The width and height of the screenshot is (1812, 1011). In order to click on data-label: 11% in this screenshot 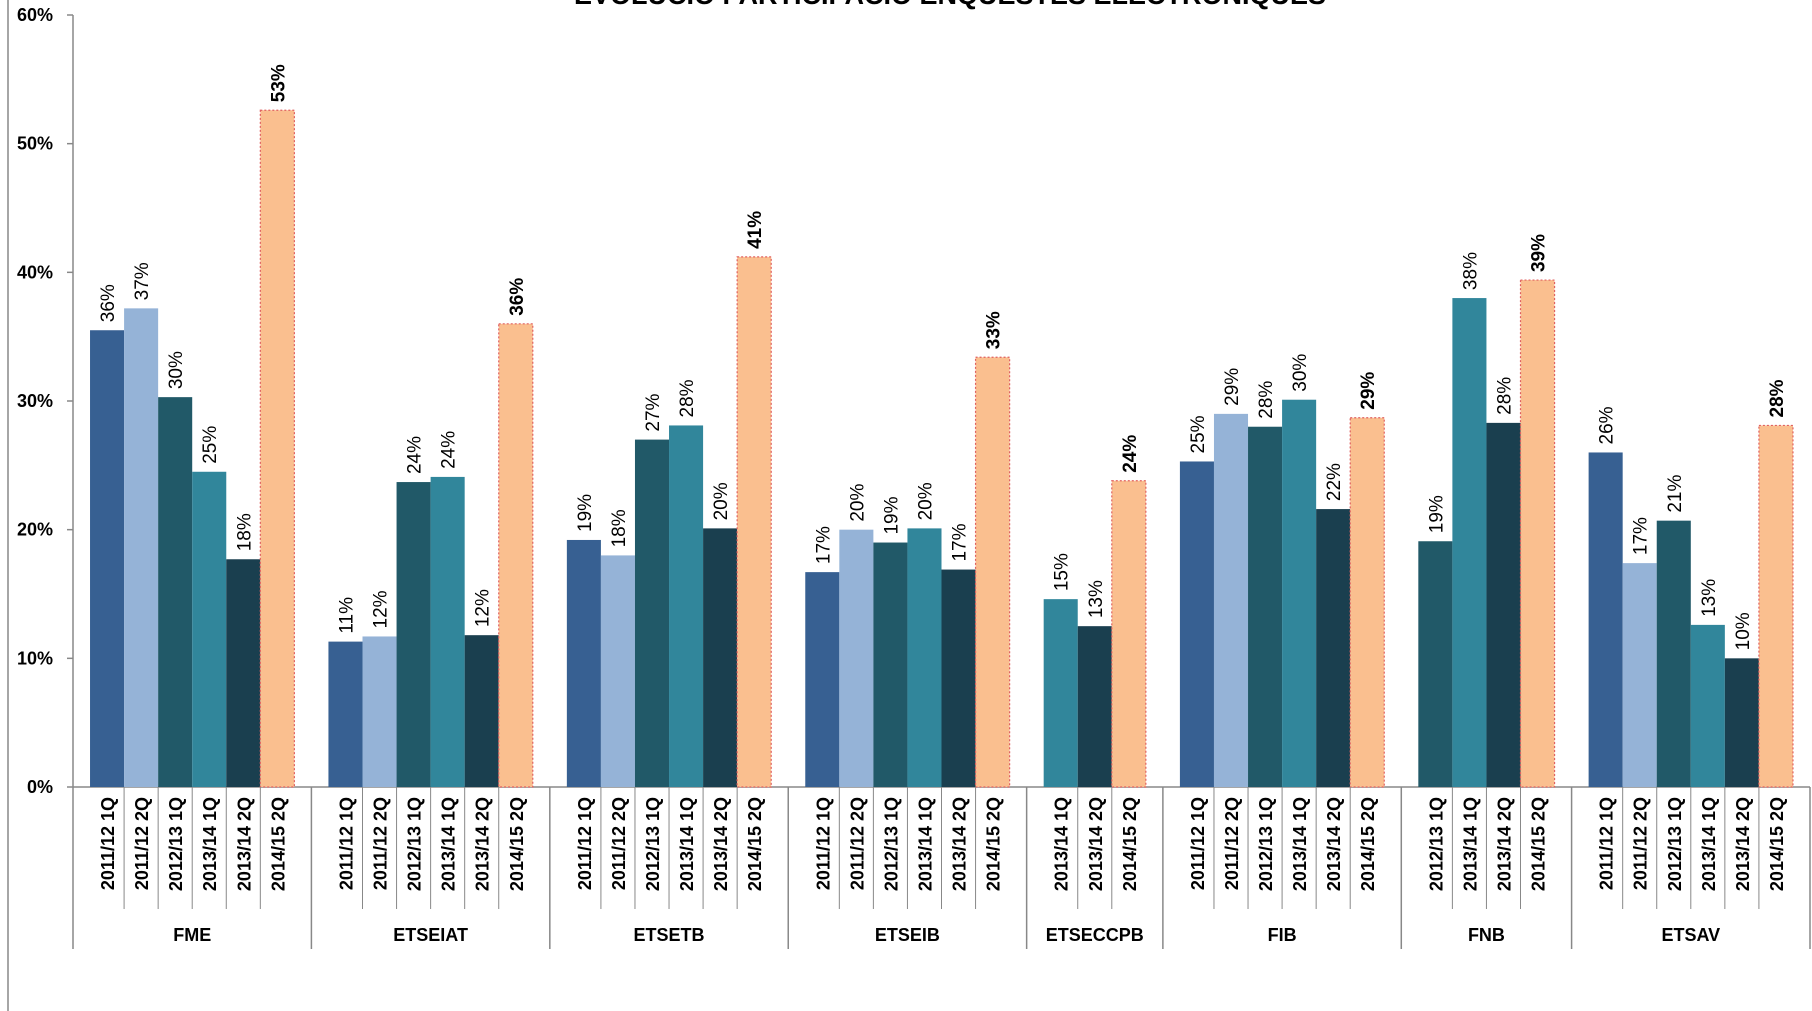, I will do `click(346, 615)`.